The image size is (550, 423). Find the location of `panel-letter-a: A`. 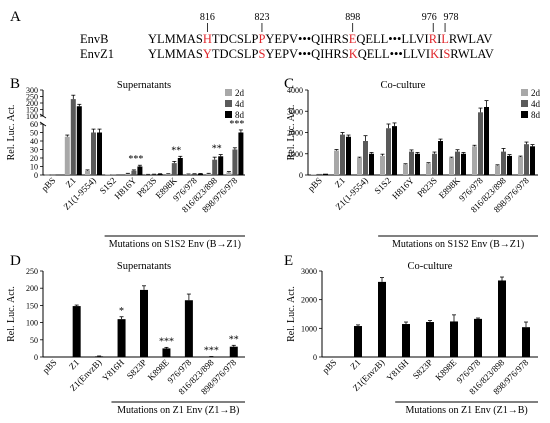

panel-letter-a: A is located at coordinates (15, 17).